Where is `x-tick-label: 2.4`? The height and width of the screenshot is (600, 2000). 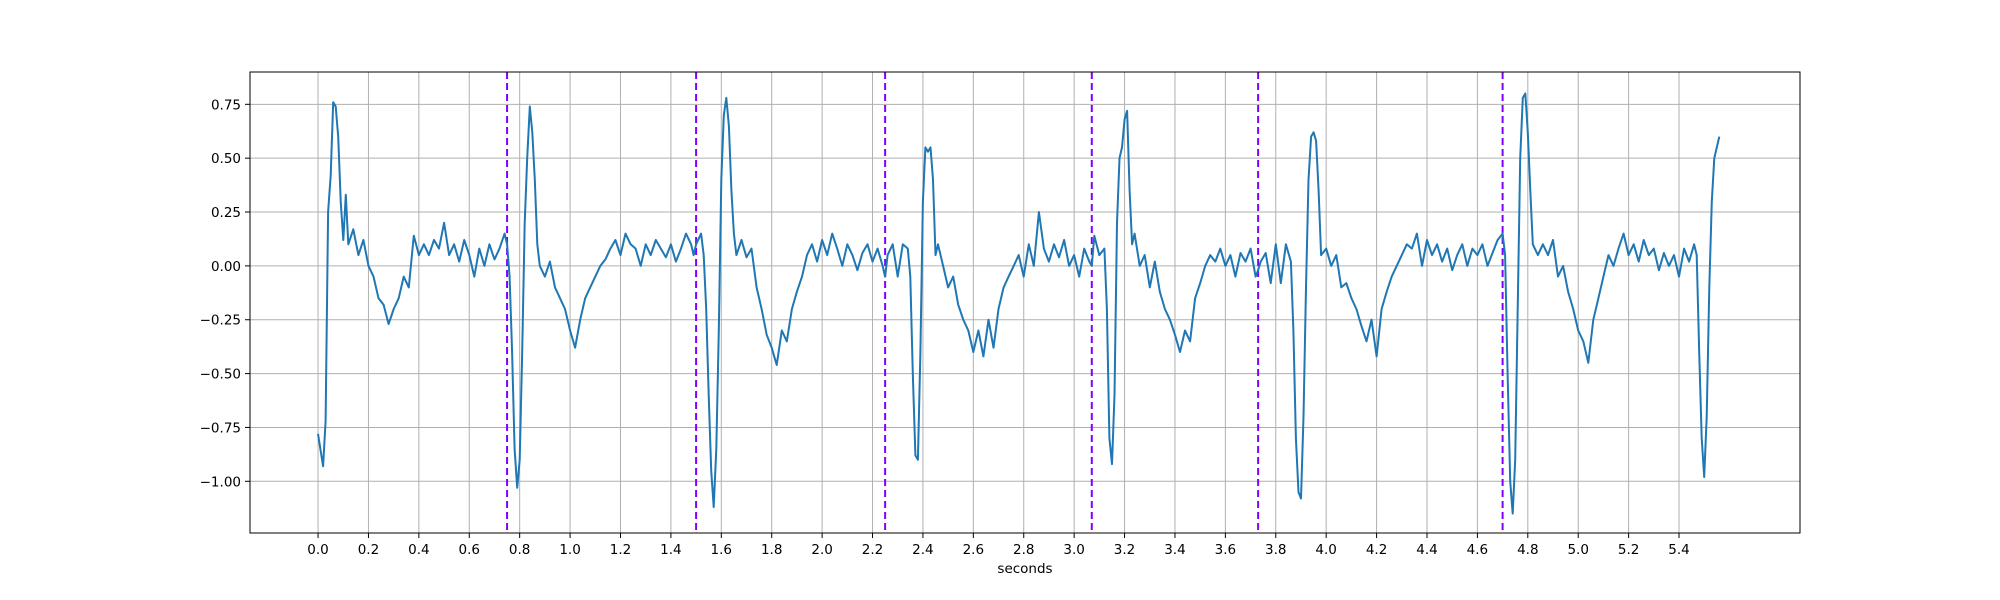 x-tick-label: 2.4 is located at coordinates (922, 550).